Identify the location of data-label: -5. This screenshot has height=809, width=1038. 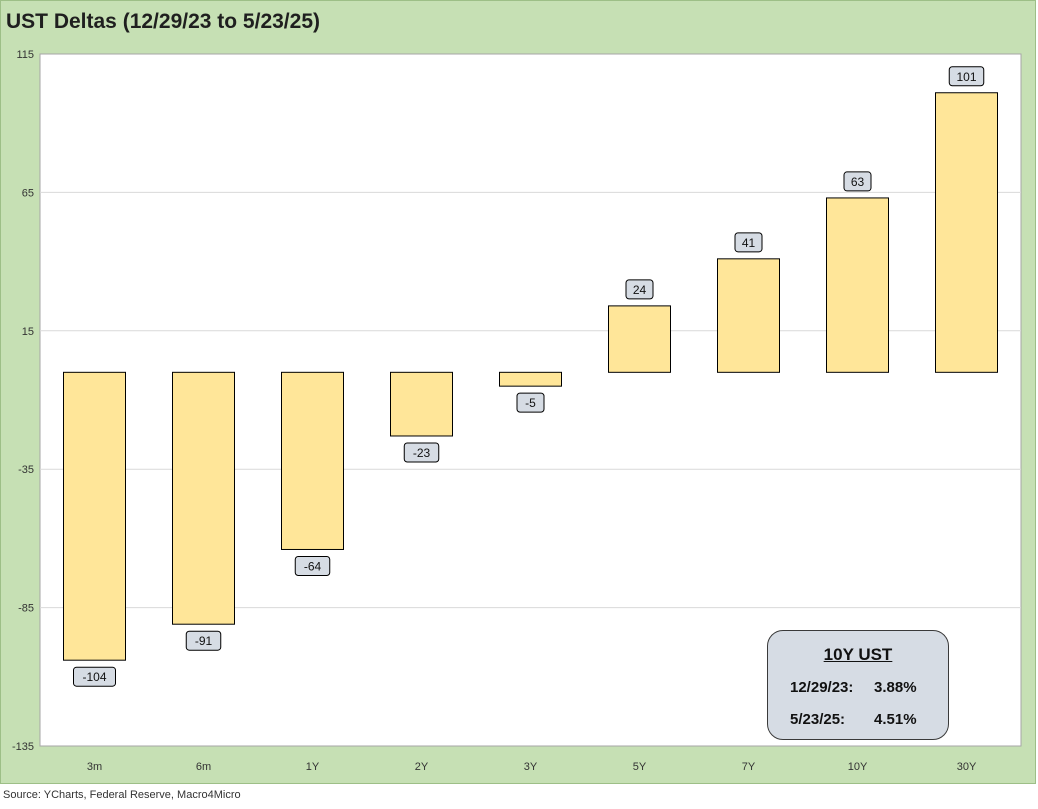
(530, 403).